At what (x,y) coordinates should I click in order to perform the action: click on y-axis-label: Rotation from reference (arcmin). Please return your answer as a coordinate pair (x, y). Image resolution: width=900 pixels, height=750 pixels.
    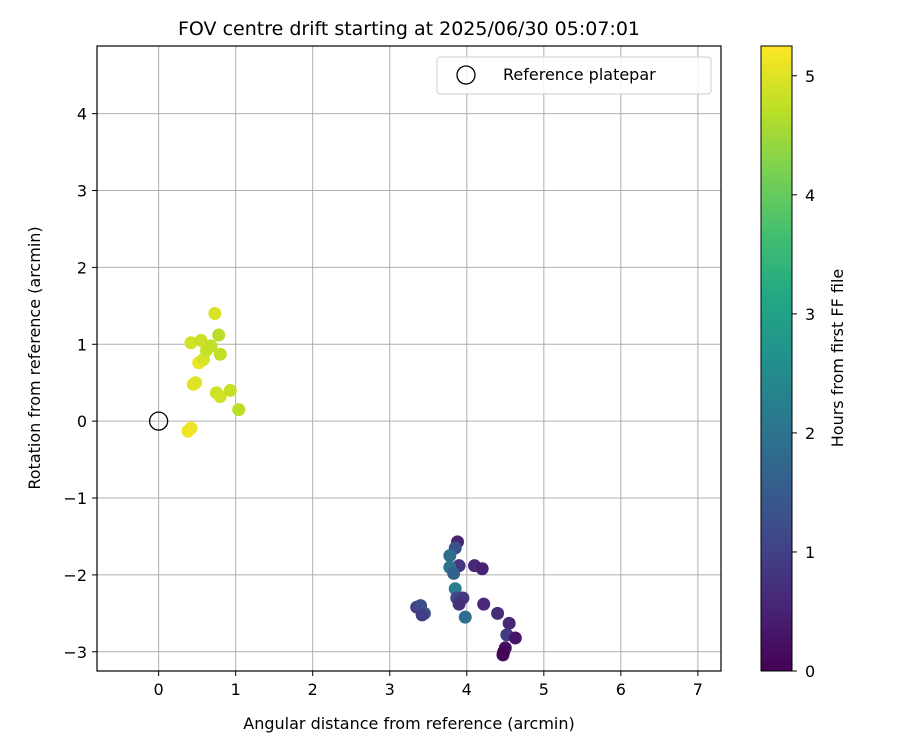
    Looking at the image, I should click on (34, 357).